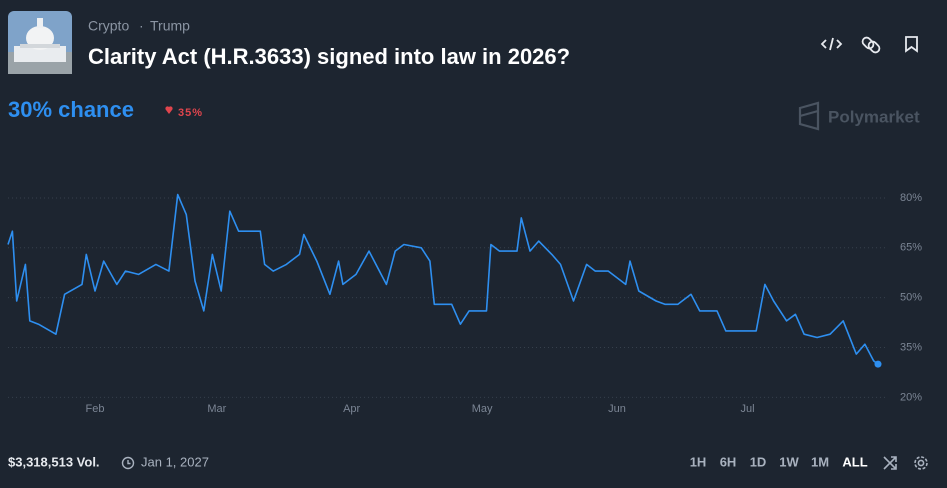 The width and height of the screenshot is (947, 488). I want to click on current-point, so click(878, 364).